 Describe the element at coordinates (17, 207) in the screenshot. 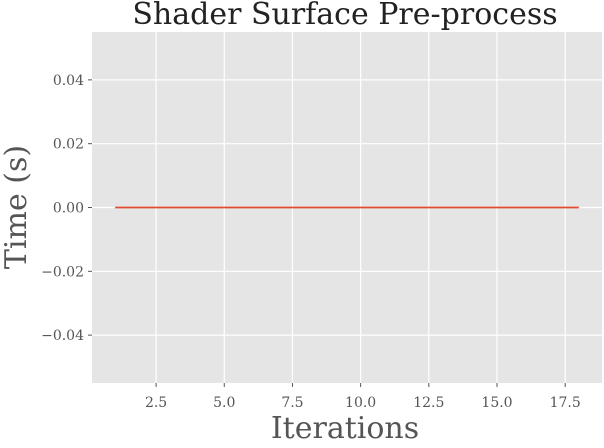

I see `y-axis-label: Time (s)` at that location.